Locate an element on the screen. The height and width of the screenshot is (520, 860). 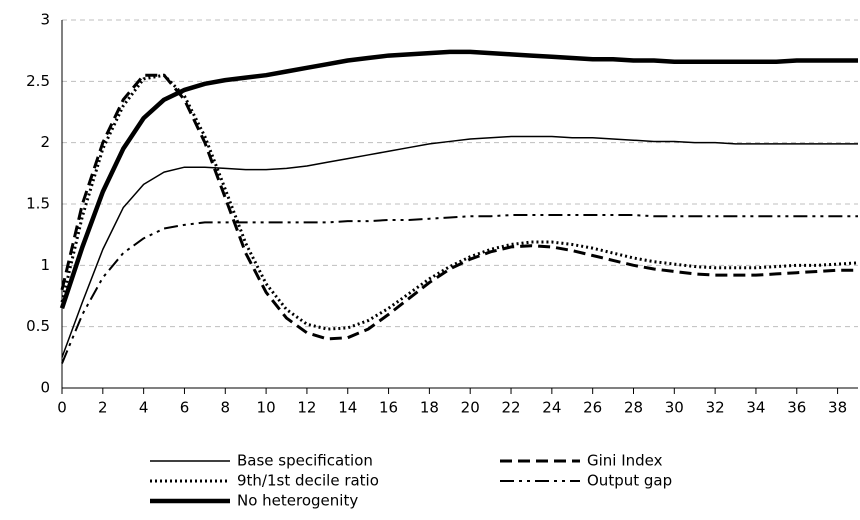
legend-label: Gini Index is located at coordinates (625, 461).